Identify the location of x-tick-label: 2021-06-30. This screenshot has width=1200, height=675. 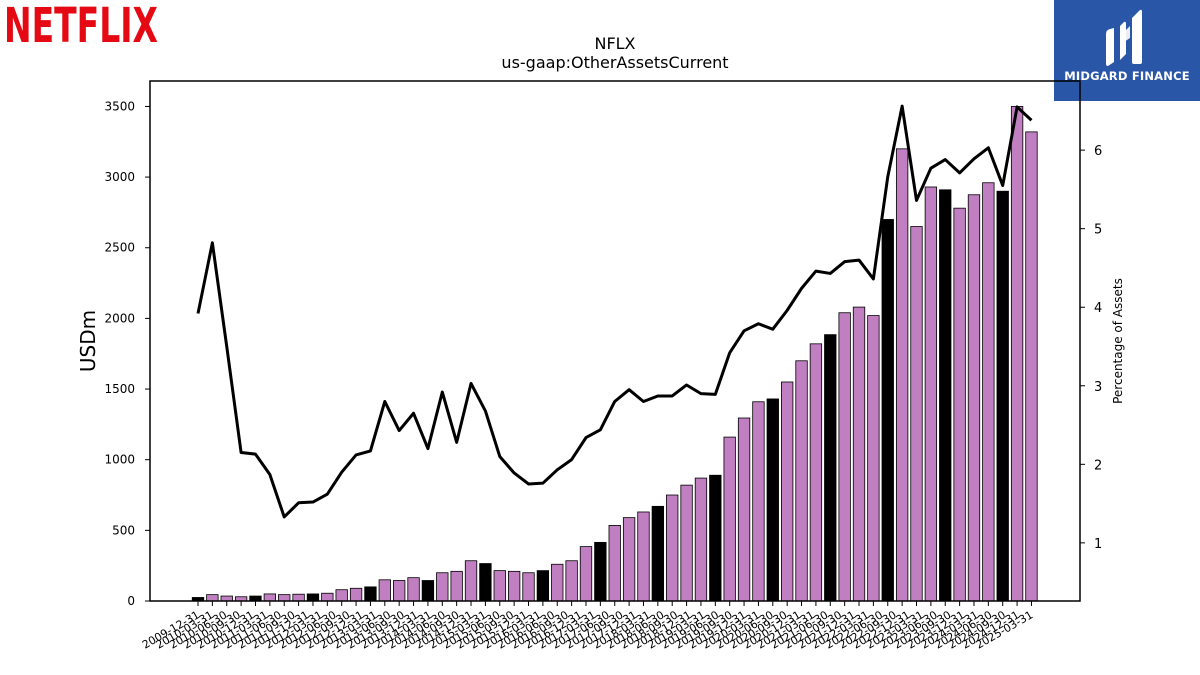
(799, 629).